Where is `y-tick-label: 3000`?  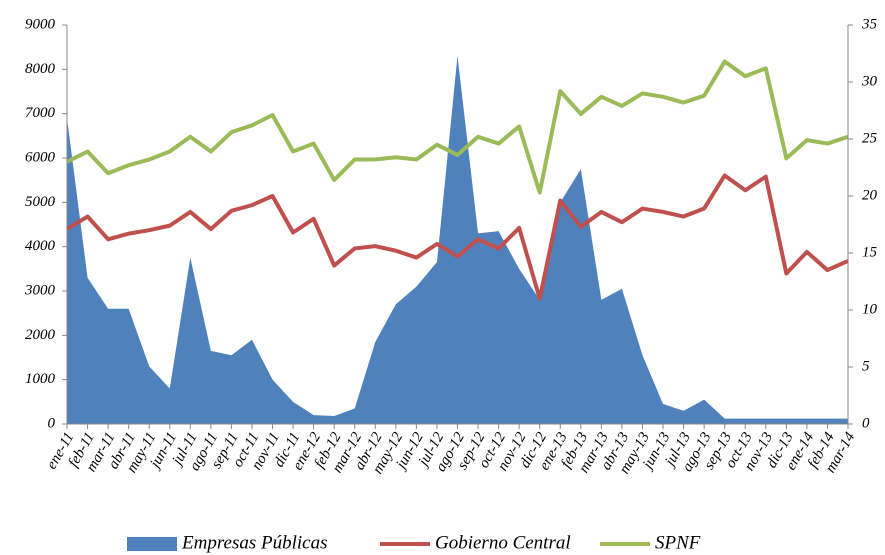
y-tick-label: 3000 is located at coordinates (40, 290).